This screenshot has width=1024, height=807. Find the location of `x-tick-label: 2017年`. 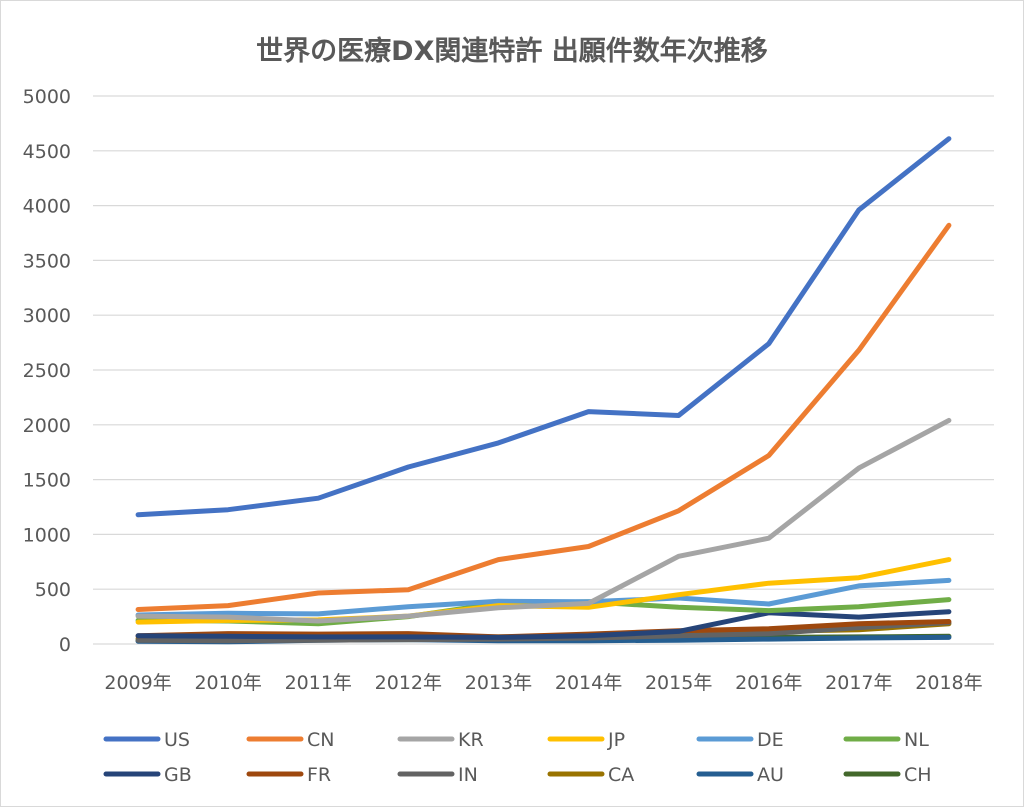

x-tick-label: 2017年 is located at coordinates (858, 683).